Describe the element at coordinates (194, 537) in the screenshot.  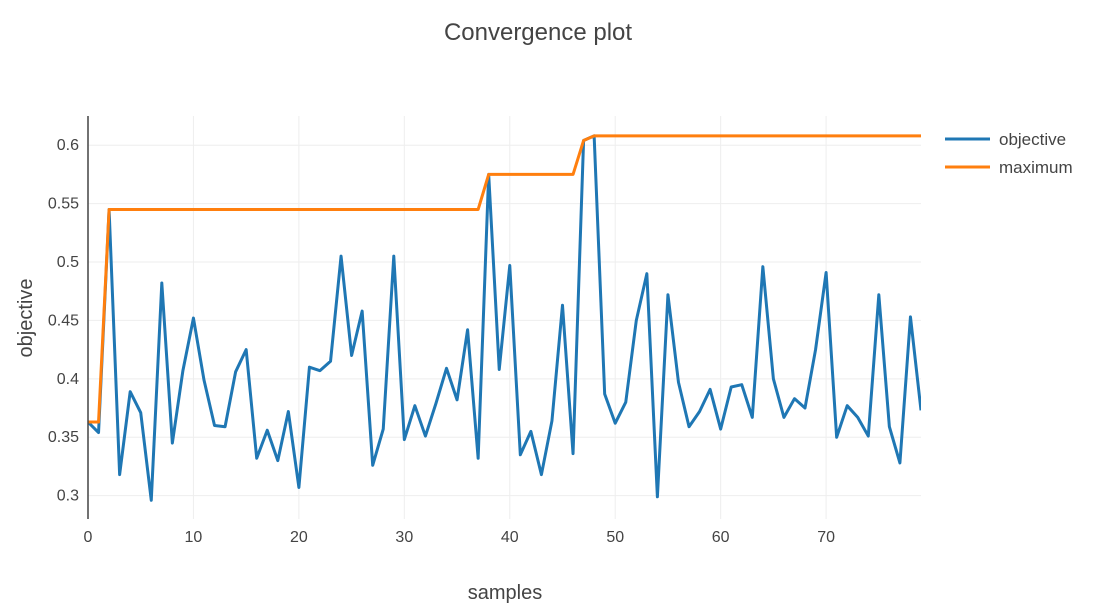
I see `x-tick-label: 10` at that location.